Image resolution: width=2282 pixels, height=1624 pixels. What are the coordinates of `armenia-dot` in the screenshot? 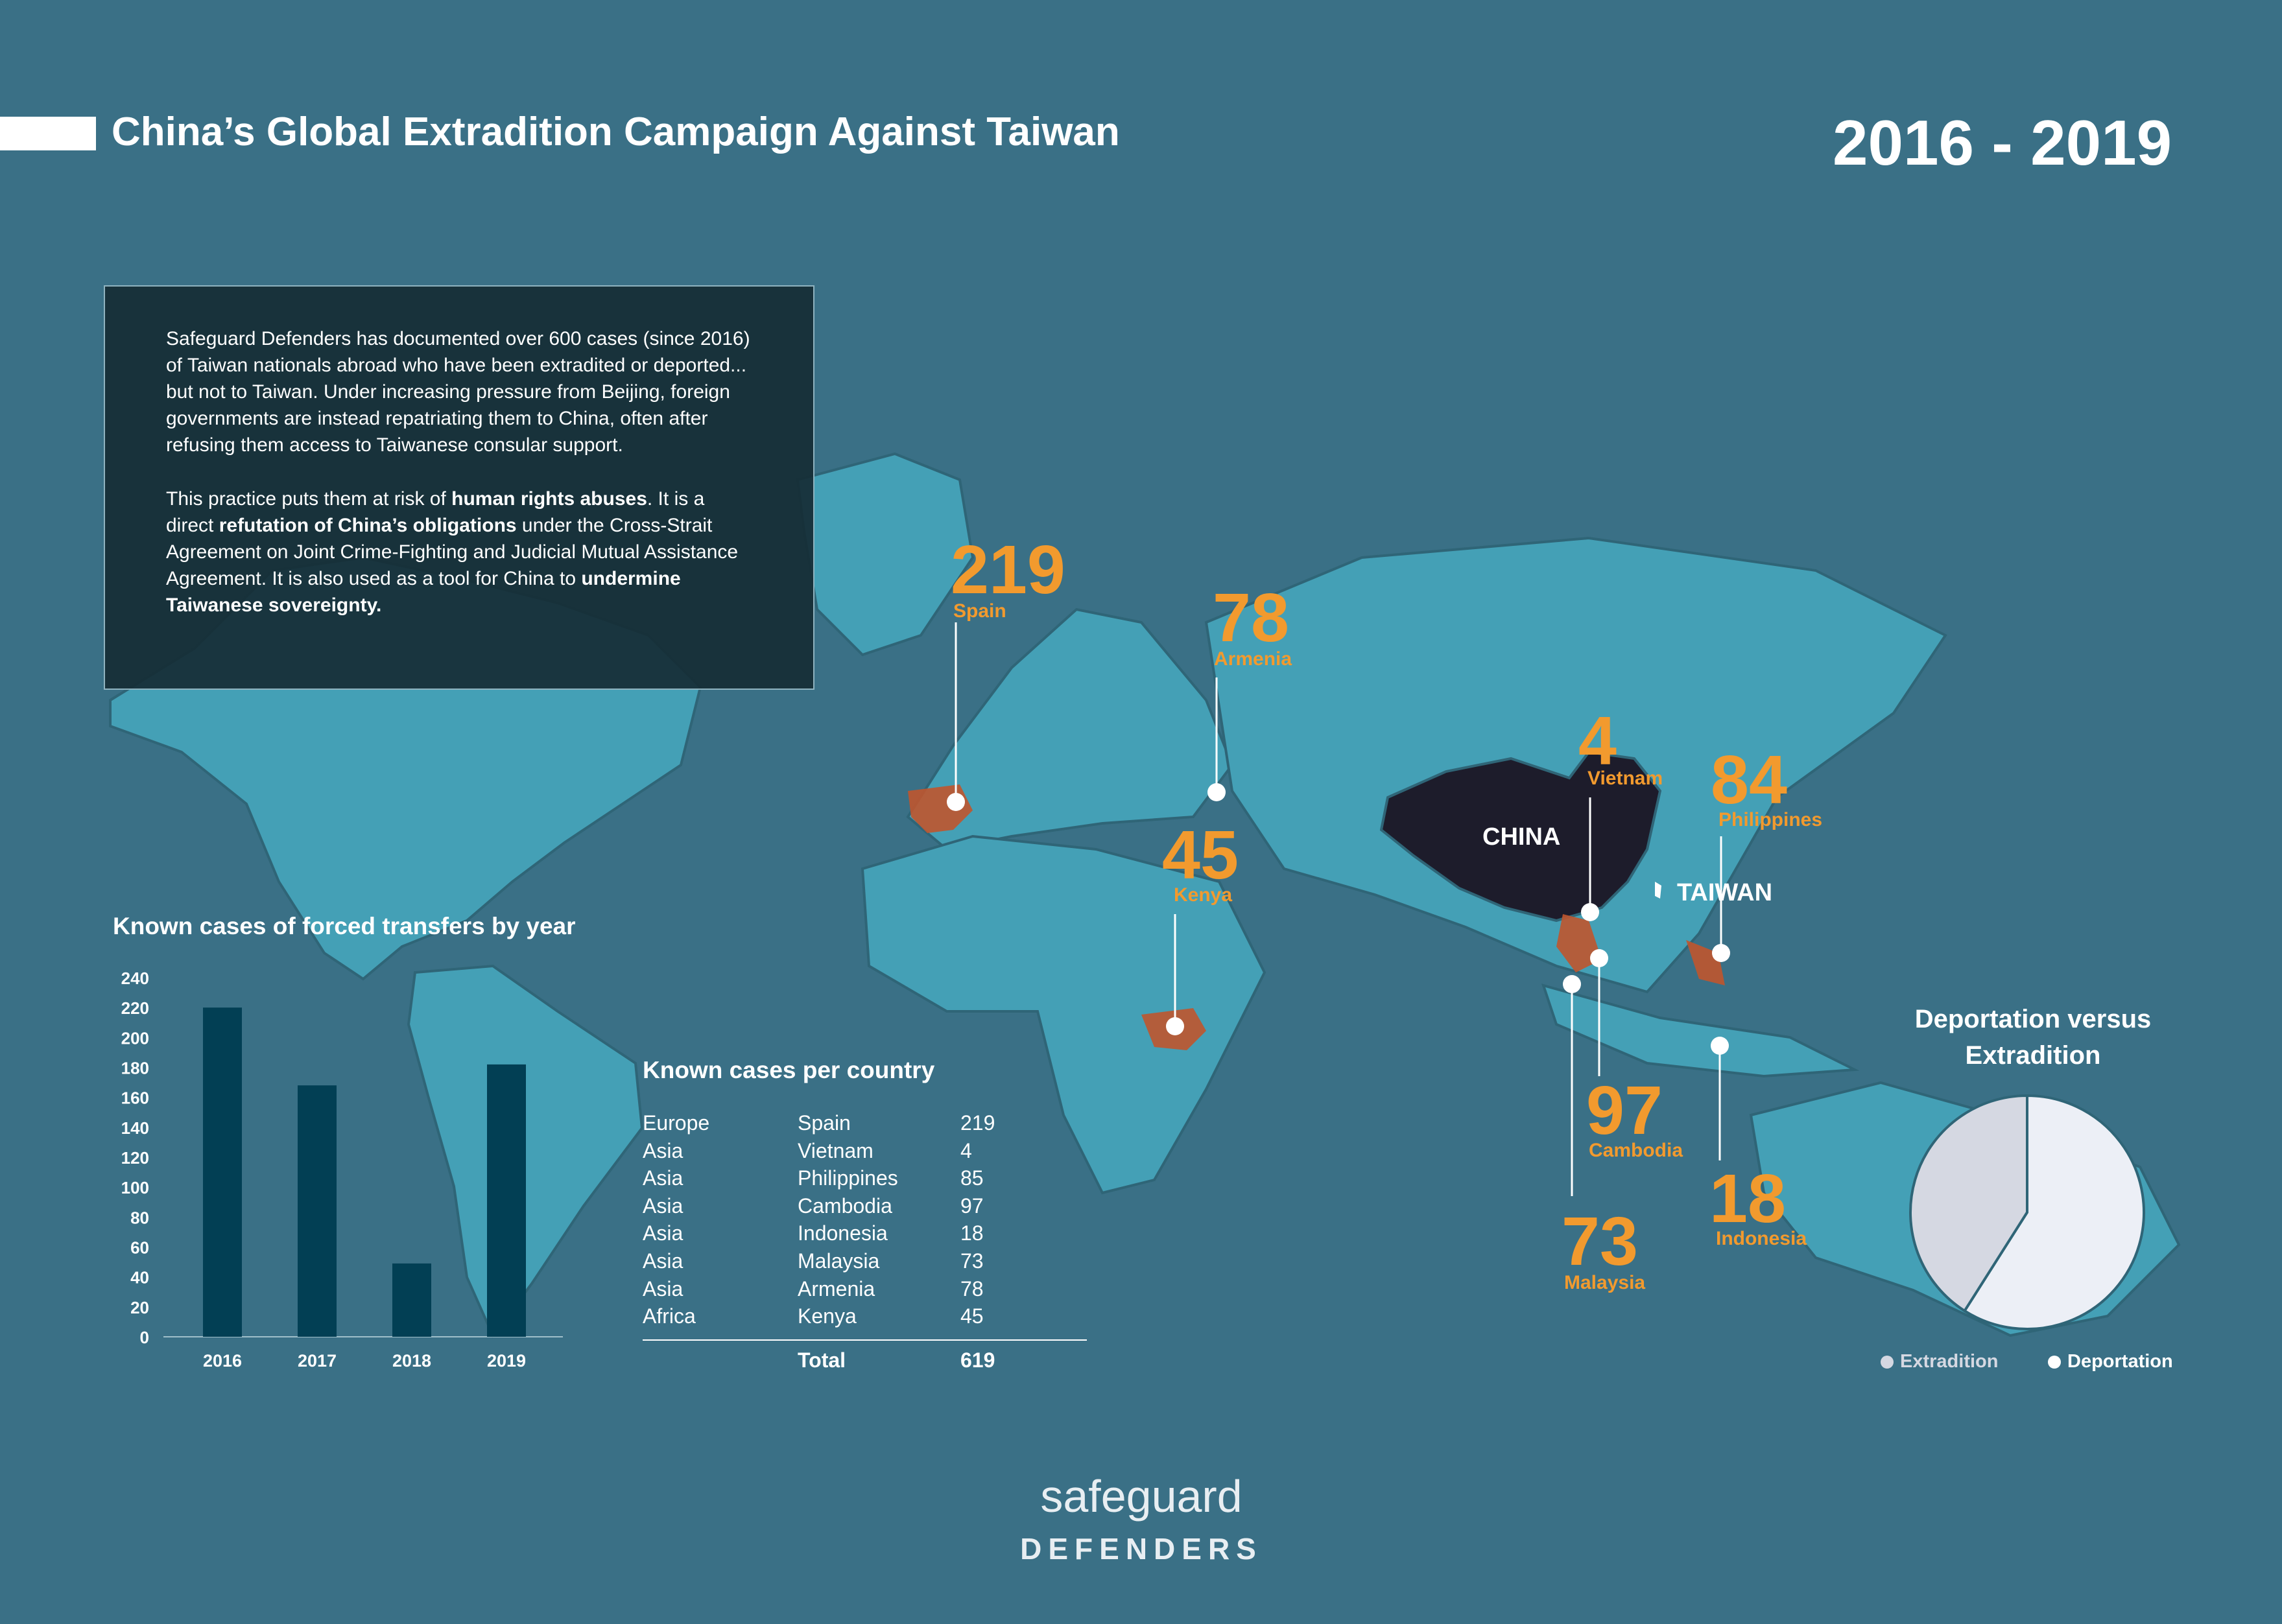 It's located at (1217, 792).